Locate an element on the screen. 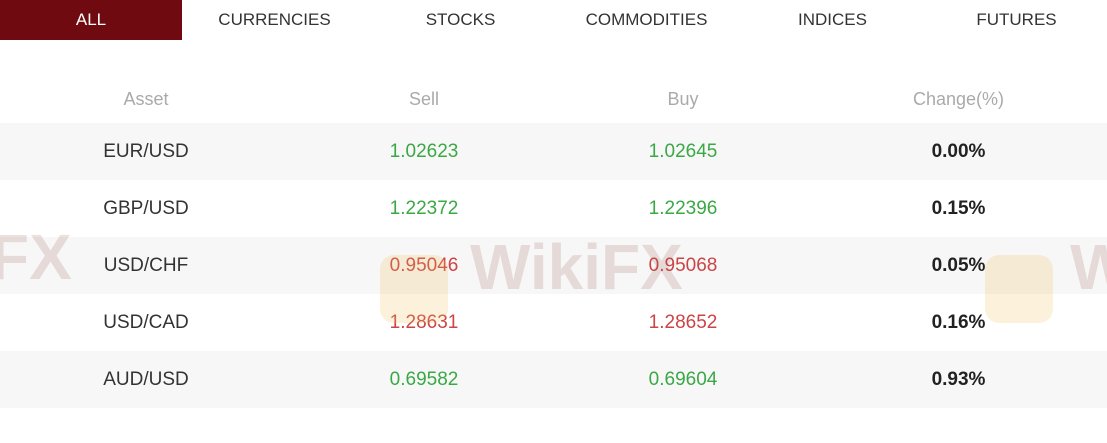 This screenshot has width=1107, height=443. sell-price: 1.02623 is located at coordinates (424, 151).